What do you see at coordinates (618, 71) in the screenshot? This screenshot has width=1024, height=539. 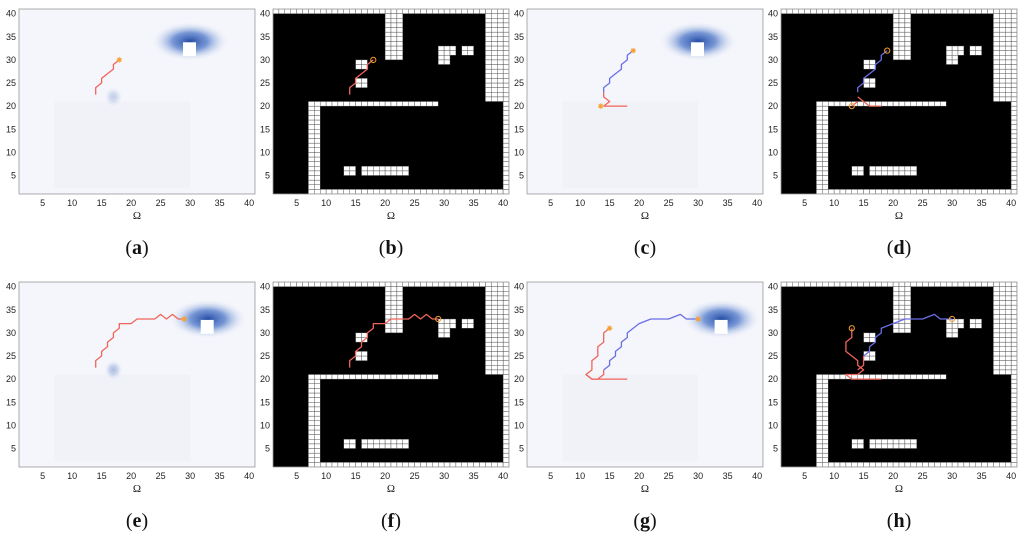 I see `blue-path` at bounding box center [618, 71].